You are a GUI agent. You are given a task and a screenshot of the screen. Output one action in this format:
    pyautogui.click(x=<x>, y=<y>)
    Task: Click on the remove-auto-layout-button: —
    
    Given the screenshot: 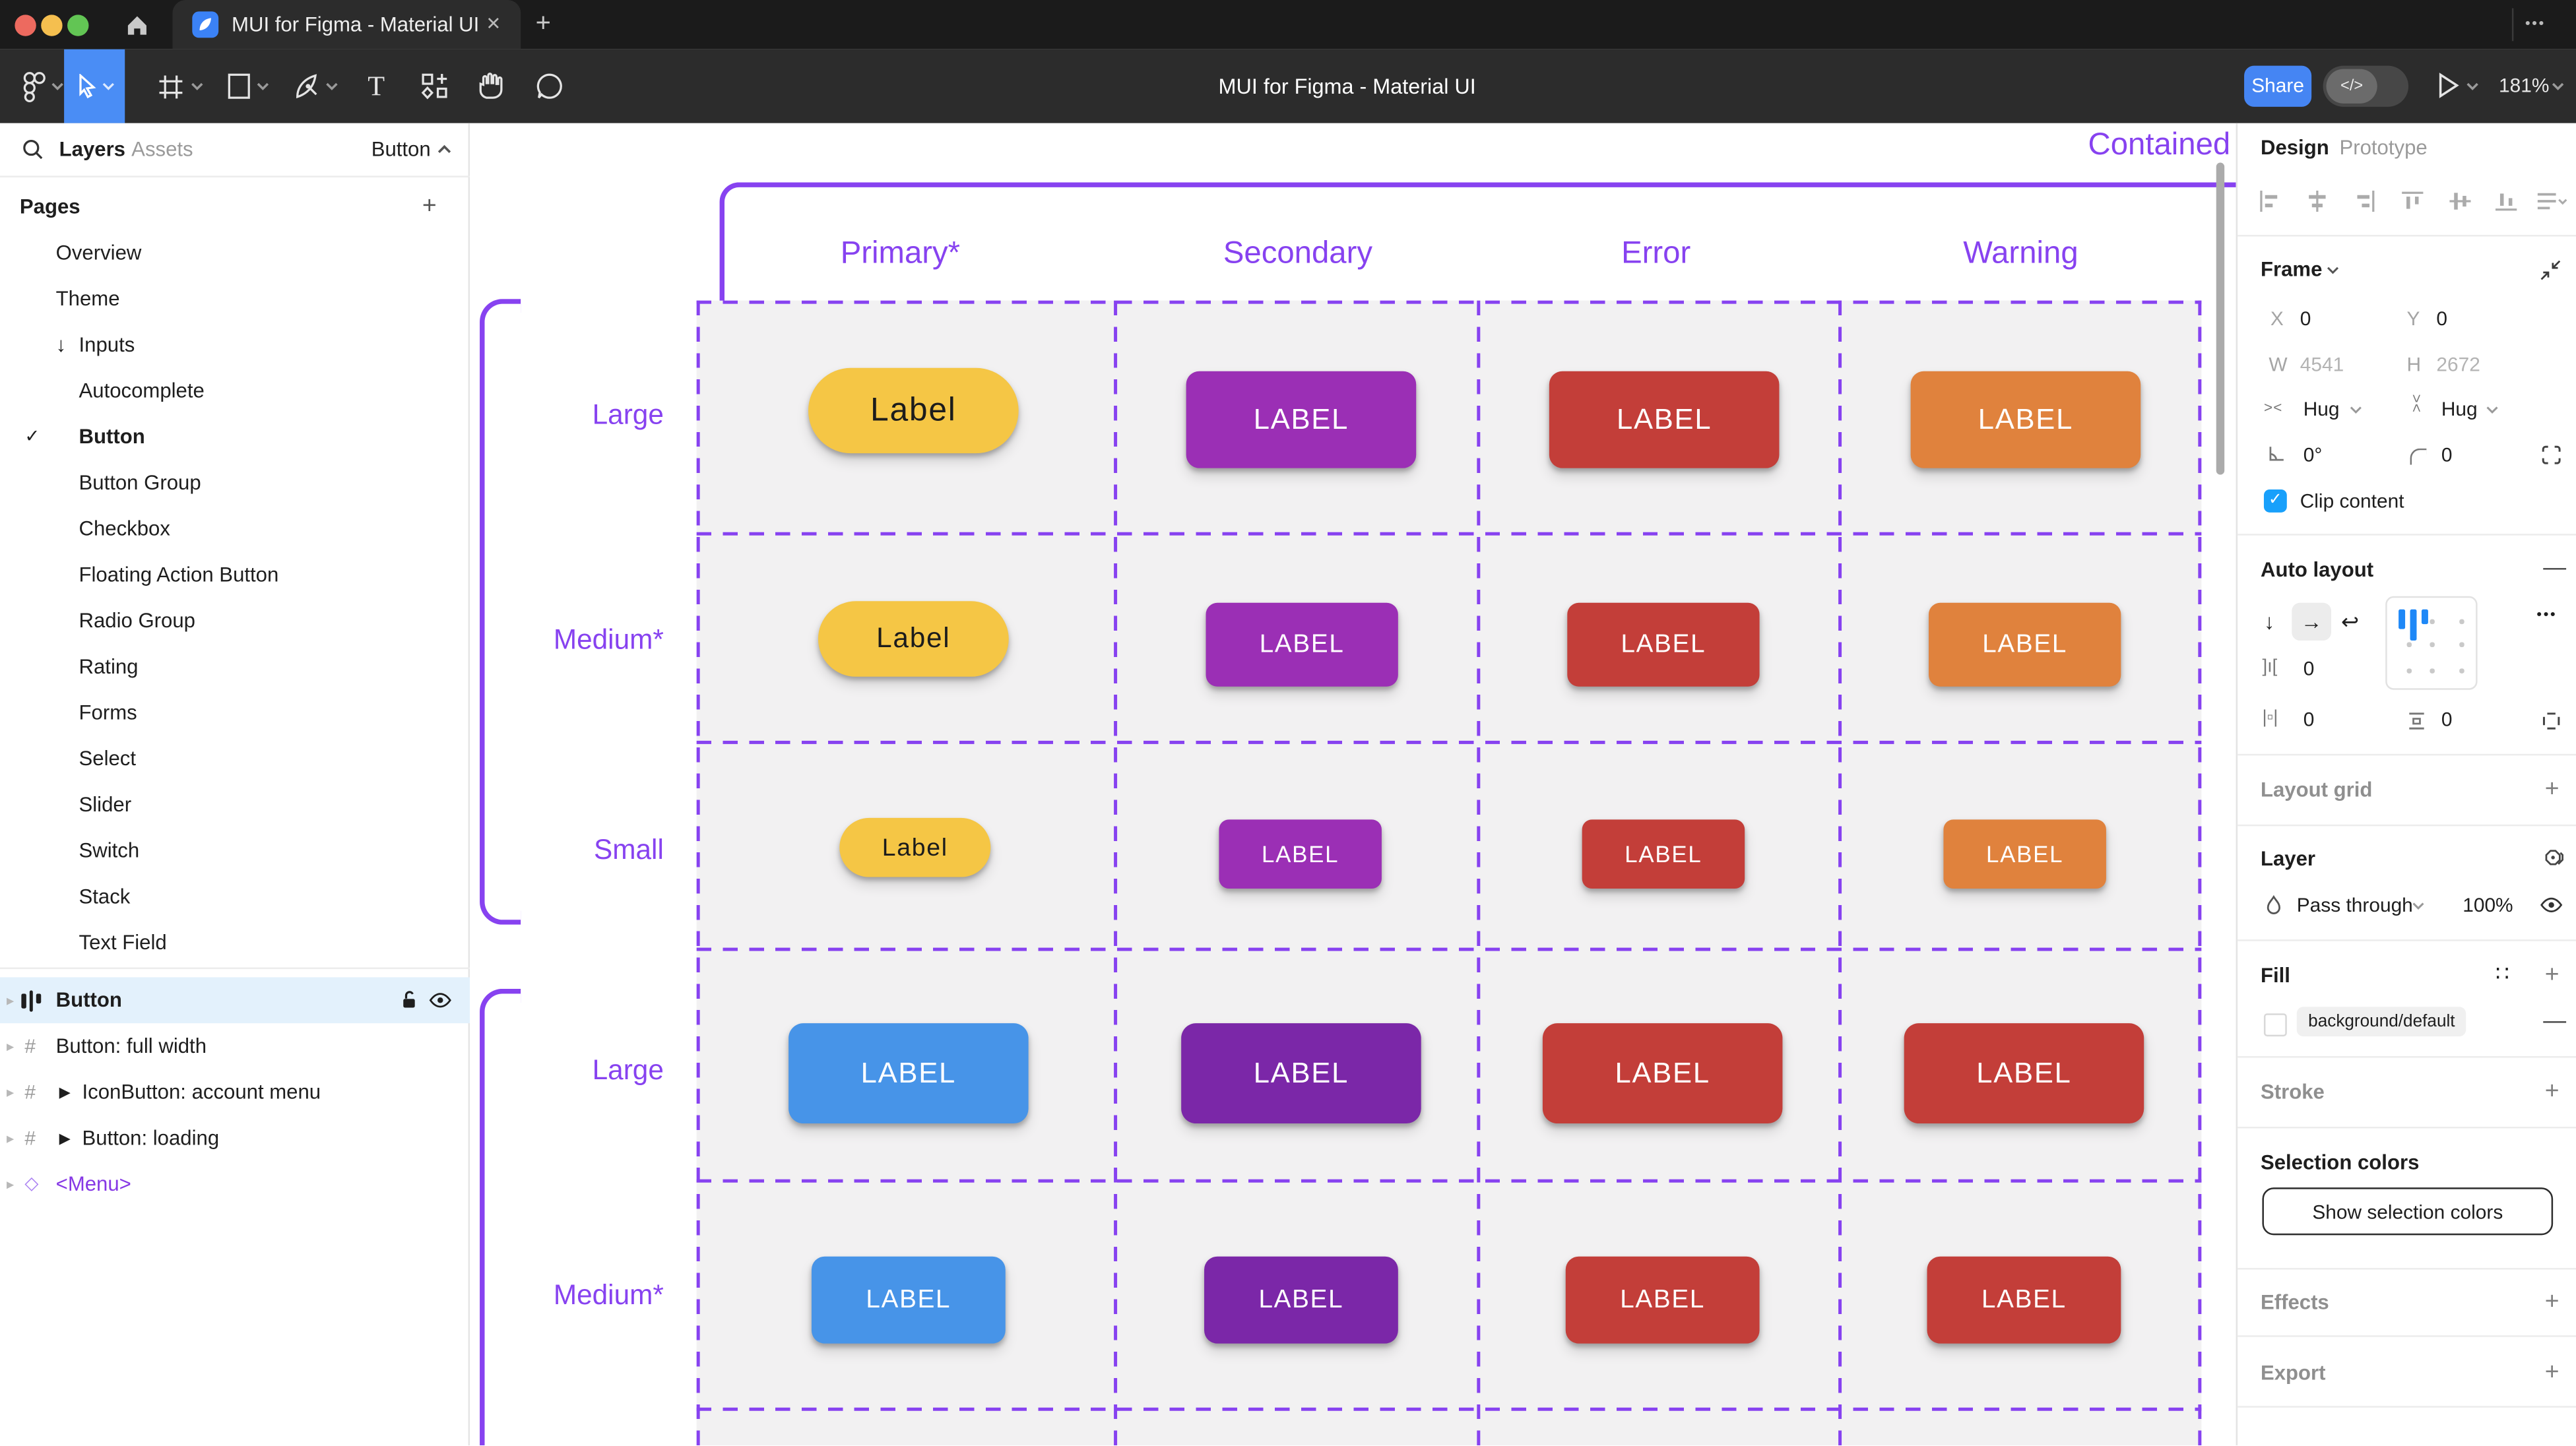 What is the action you would take?
    pyautogui.click(x=2555, y=566)
    